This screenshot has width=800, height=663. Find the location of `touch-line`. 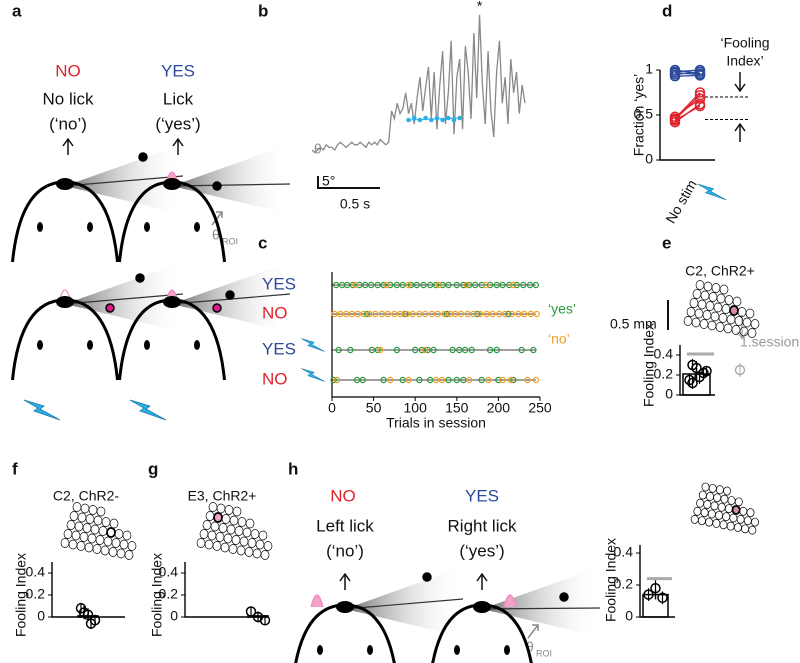

touch-line is located at coordinates (434, 119).